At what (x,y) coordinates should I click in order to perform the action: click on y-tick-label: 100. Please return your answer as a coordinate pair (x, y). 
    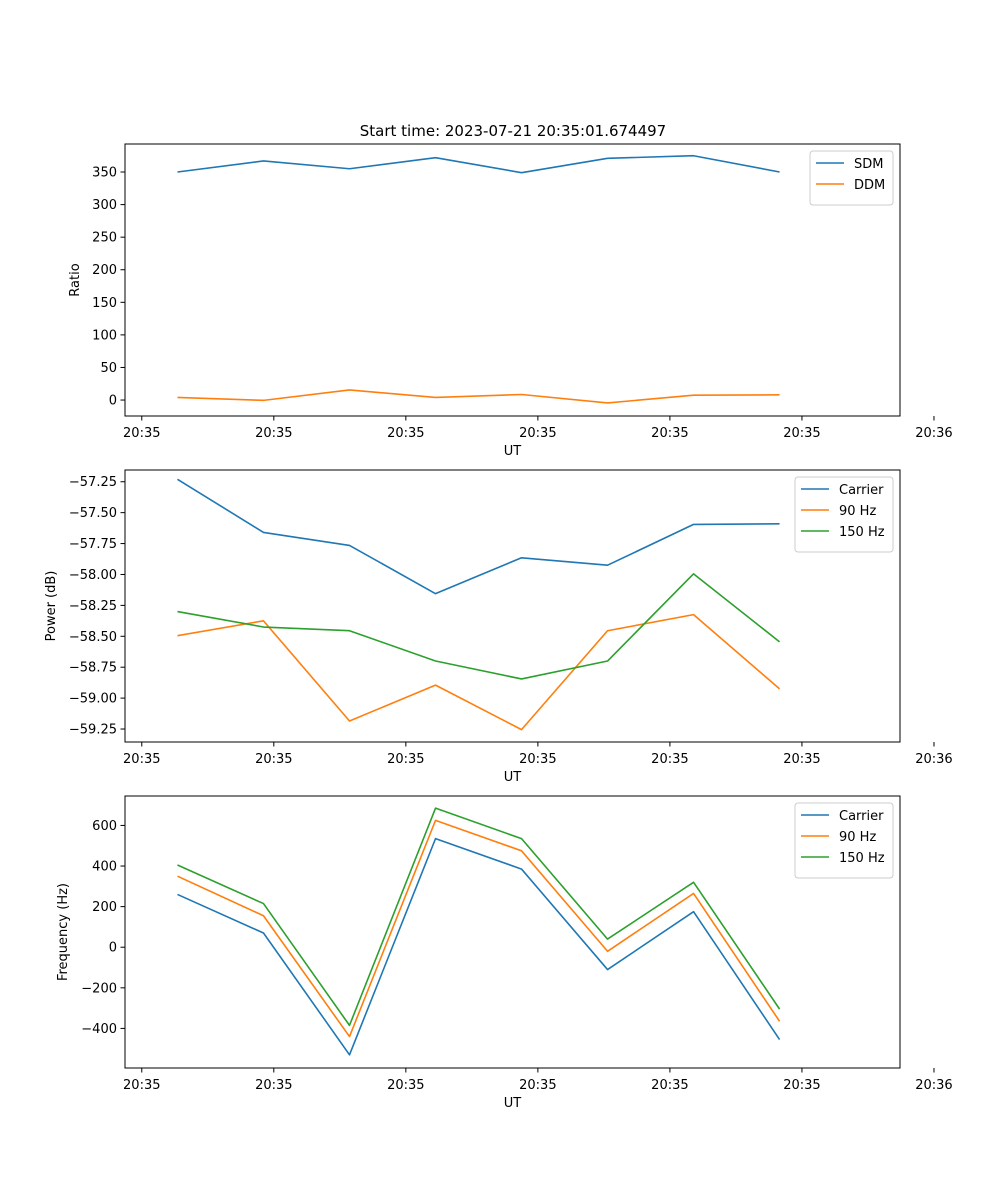
    Looking at the image, I should click on (104, 335).